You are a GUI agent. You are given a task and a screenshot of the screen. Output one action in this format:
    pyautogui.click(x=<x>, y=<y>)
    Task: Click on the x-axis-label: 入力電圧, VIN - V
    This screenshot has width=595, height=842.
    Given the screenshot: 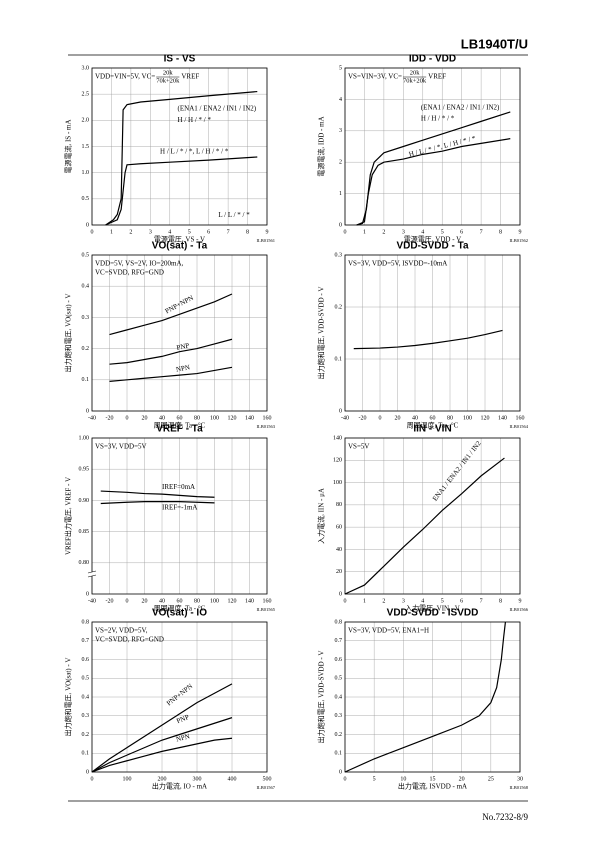 What is the action you would take?
    pyautogui.click(x=432, y=608)
    